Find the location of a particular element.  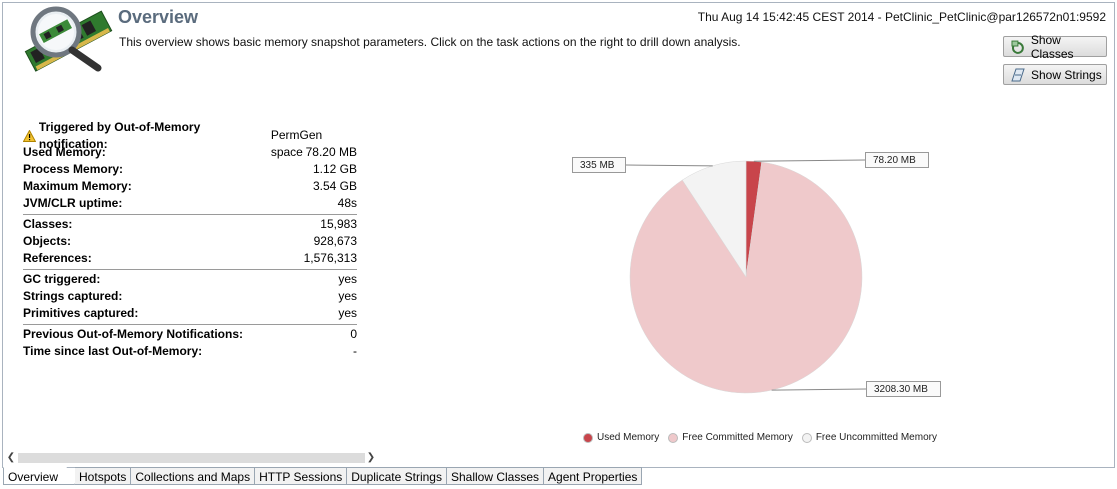

legend-label: Free Committed Memory is located at coordinates (737, 437).